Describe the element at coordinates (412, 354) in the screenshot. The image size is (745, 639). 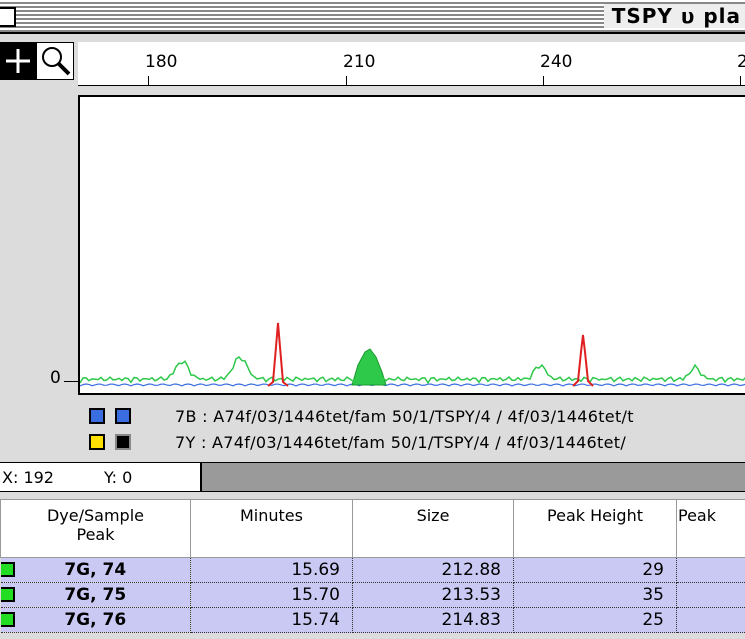
I see `trace-plot` at that location.